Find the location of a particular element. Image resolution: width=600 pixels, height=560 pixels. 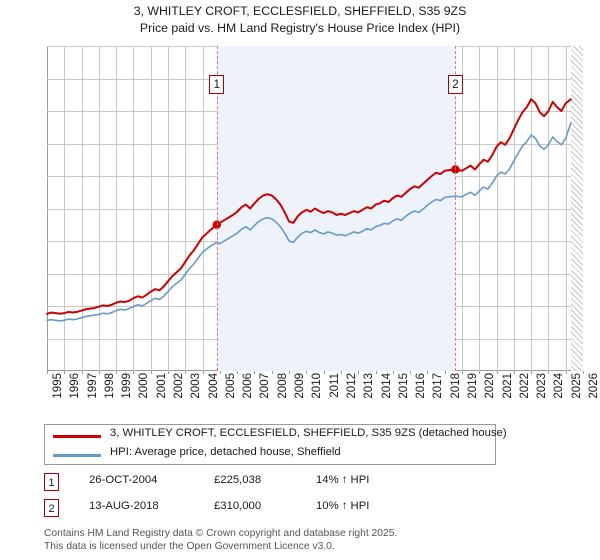

x-axis-tick-label: 2013 is located at coordinates (369, 386).